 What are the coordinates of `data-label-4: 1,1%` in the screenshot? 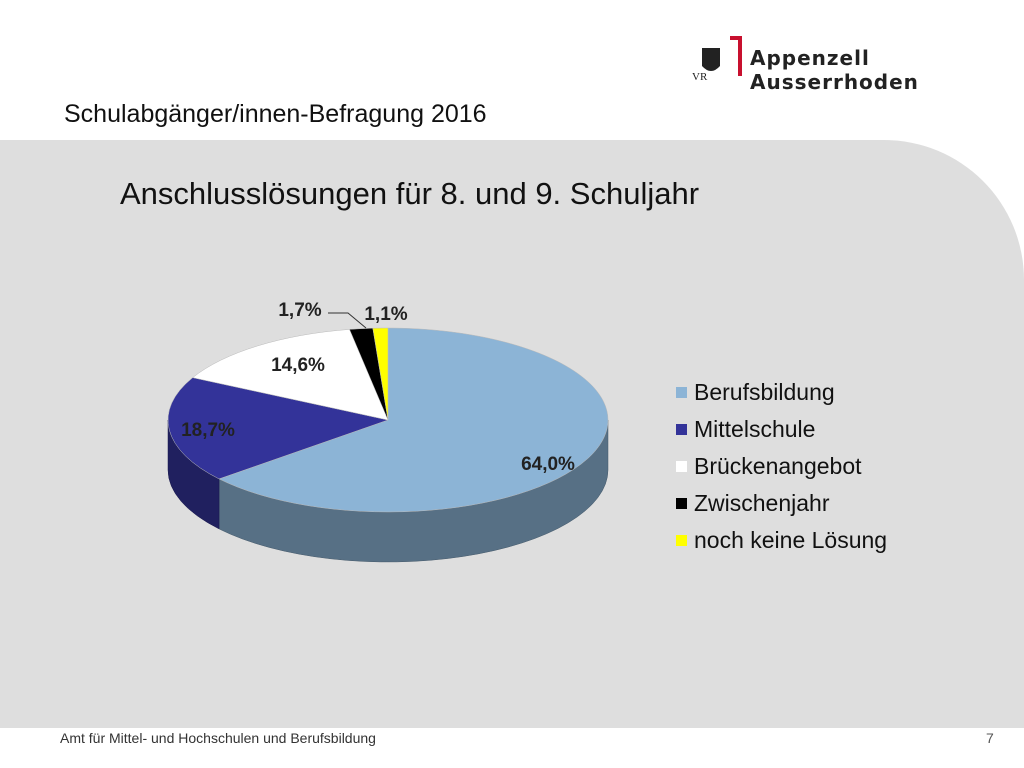 It's located at (385, 314).